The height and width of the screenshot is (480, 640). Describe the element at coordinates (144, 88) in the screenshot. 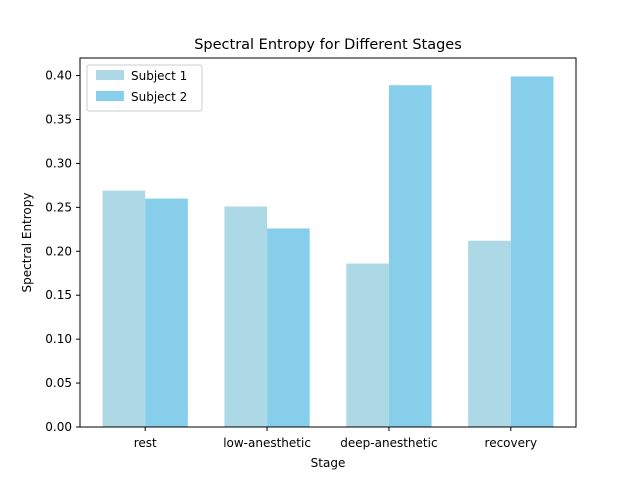

I see `legend: Subject 1 Subject 2` at that location.